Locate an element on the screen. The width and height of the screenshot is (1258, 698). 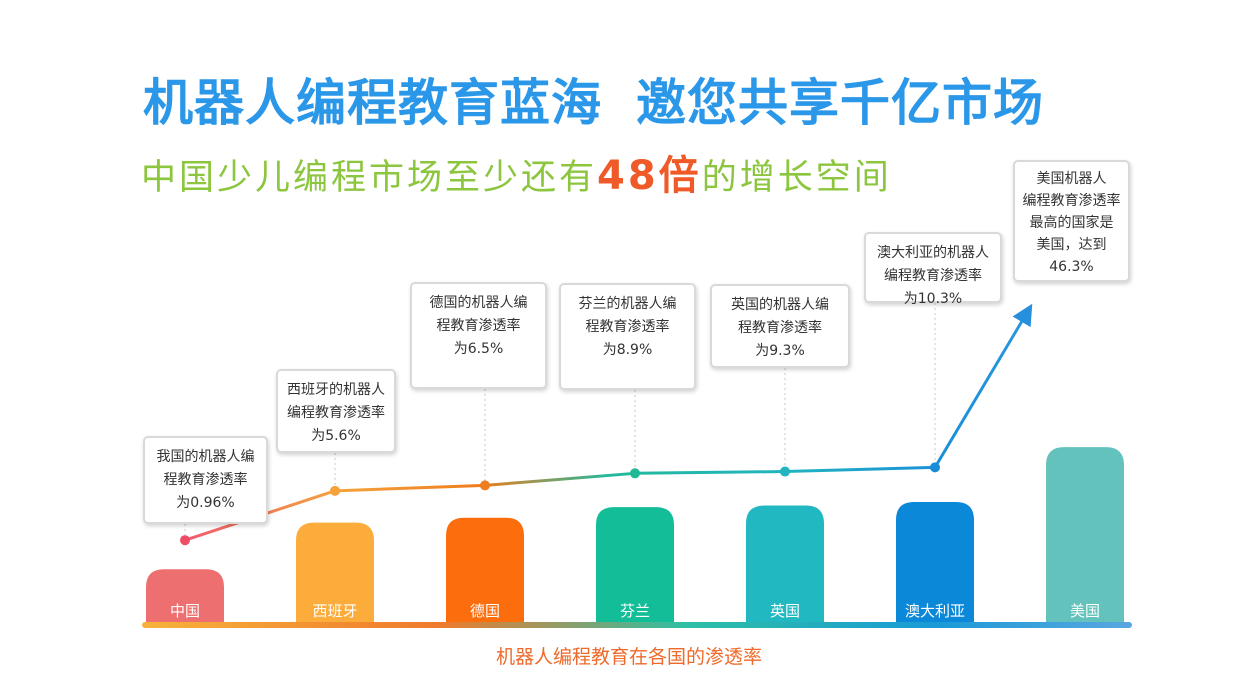
annotation-line: 为8.9% is located at coordinates (627, 350).